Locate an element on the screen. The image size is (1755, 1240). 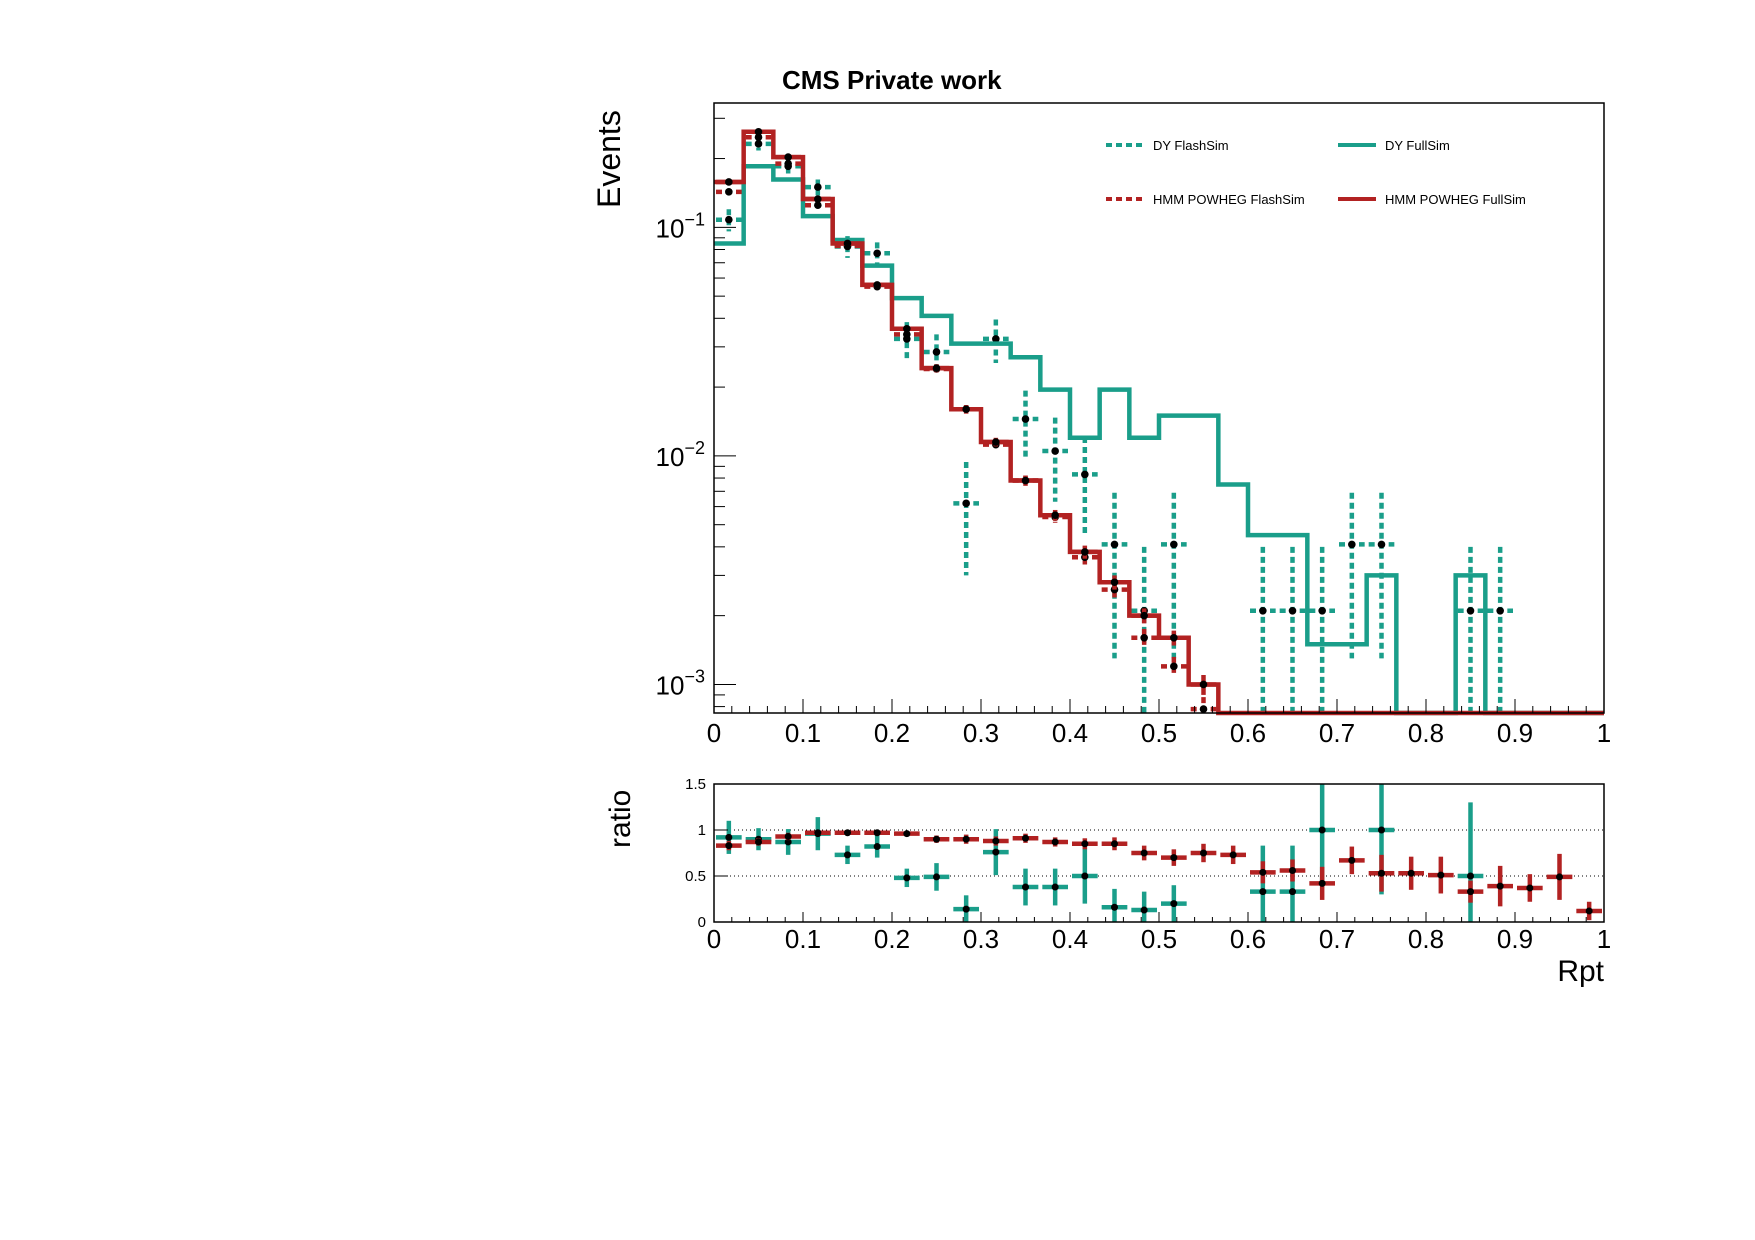
y-tick-label: 10⁻² is located at coordinates (680, 455).